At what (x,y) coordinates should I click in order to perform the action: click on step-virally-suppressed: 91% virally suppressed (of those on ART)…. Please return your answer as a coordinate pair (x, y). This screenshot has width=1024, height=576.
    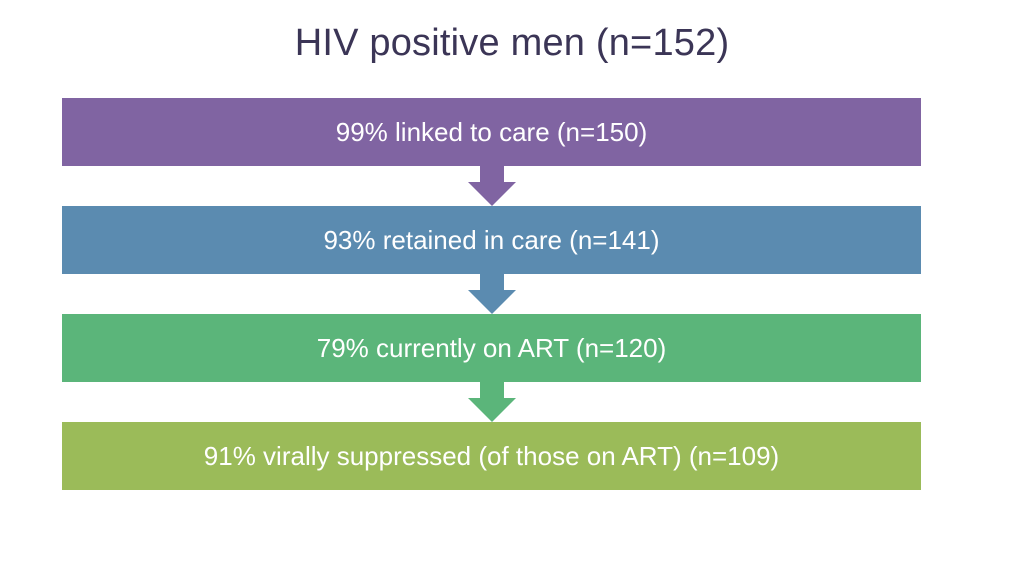
    Looking at the image, I should click on (491, 456).